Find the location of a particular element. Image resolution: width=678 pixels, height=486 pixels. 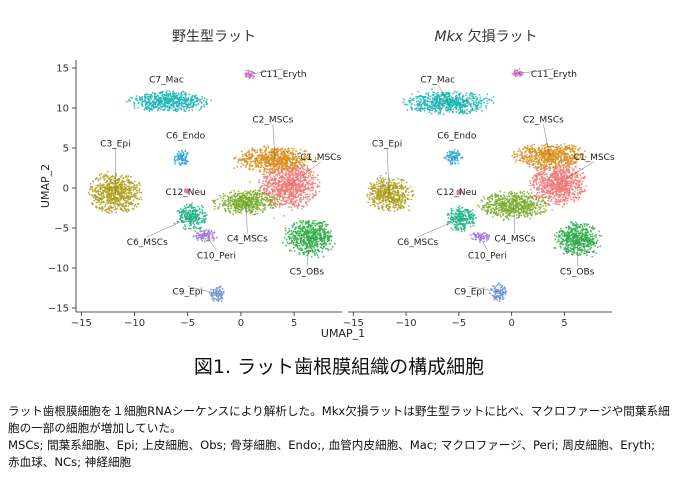

cluster-label-c6-endo: C6_Endo is located at coordinates (186, 136).